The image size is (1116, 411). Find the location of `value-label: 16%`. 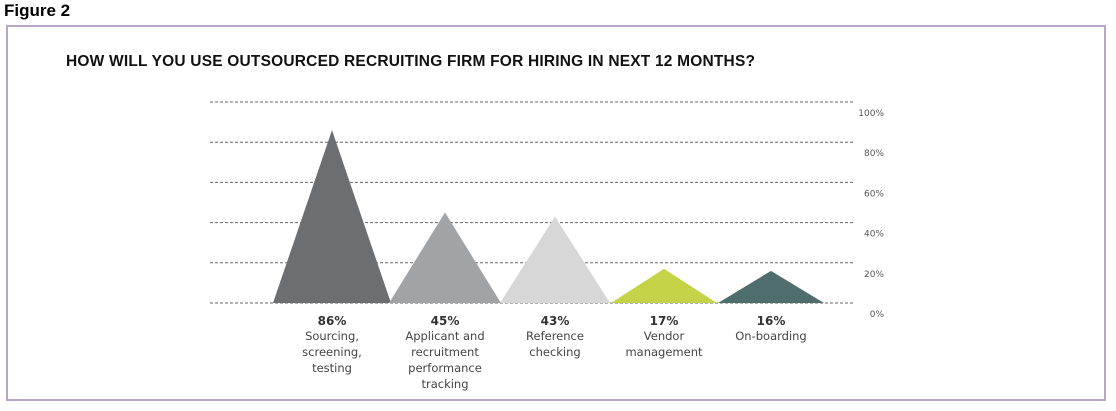

value-label: 16% is located at coordinates (771, 321).